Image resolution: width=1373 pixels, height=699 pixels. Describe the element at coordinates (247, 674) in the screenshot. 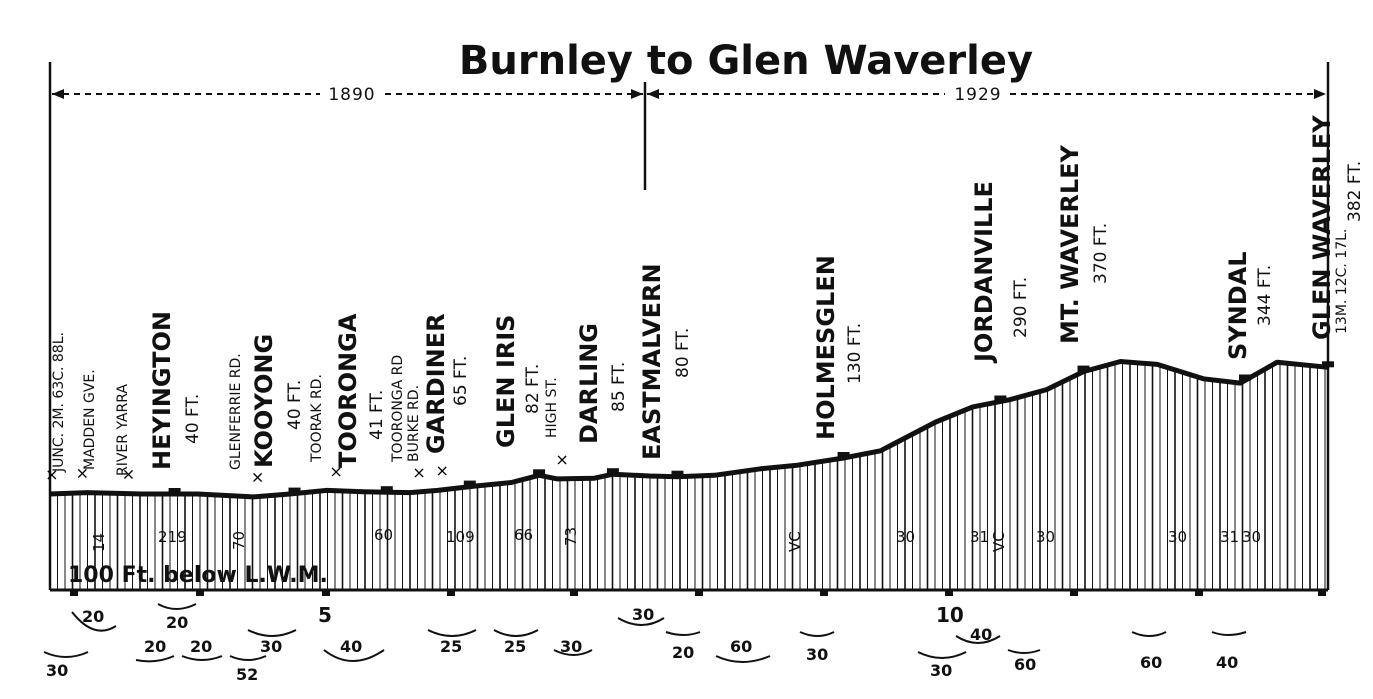

I see `curve-6: 52` at that location.